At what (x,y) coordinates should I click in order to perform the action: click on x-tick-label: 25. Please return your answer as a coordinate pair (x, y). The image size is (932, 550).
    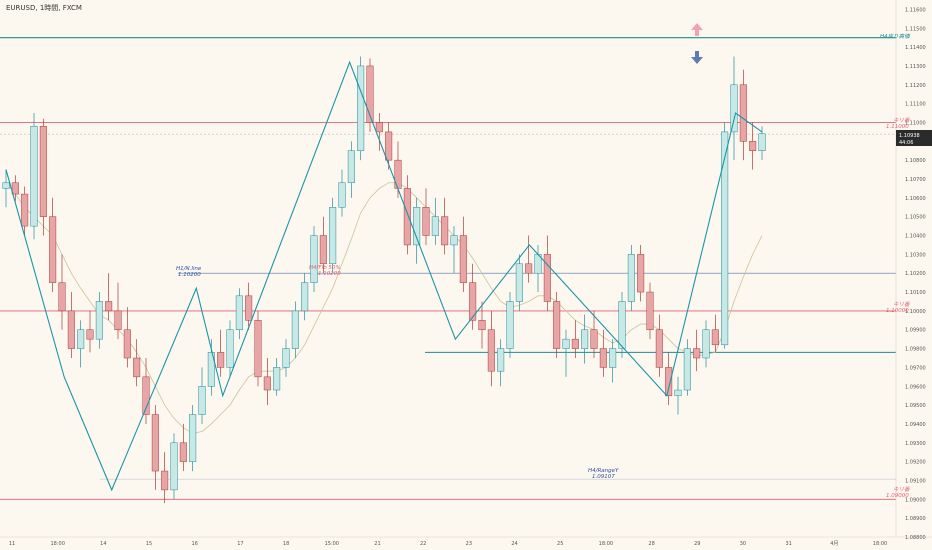
    Looking at the image, I should click on (560, 544).